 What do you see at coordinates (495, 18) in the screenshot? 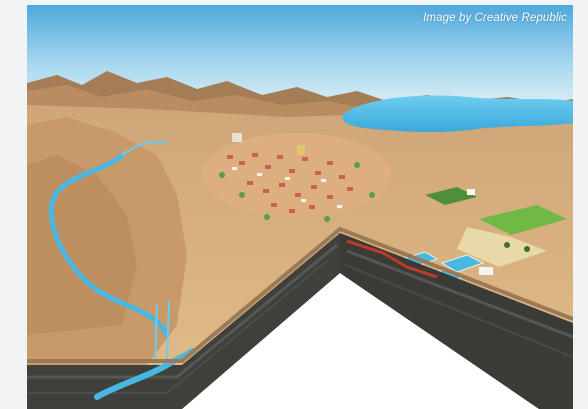
I see `image-credit: Image by Creative Republic` at bounding box center [495, 18].